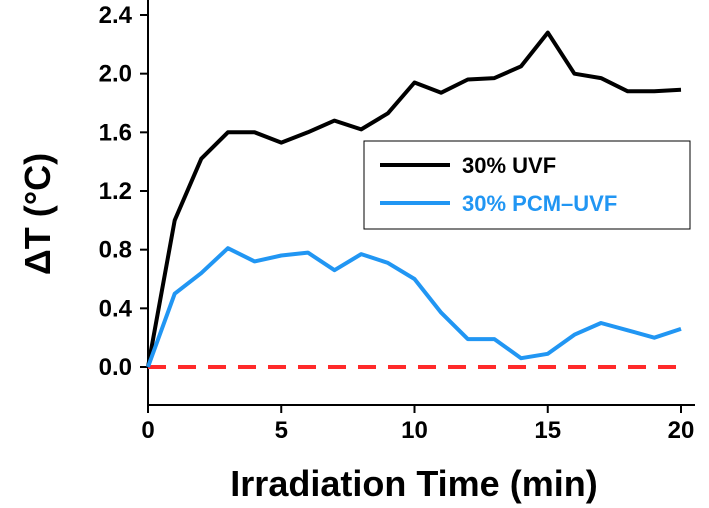 Image resolution: width=709 pixels, height=508 pixels. Describe the element at coordinates (115, 367) in the screenshot. I see `y-tick-label: 0.0` at that location.